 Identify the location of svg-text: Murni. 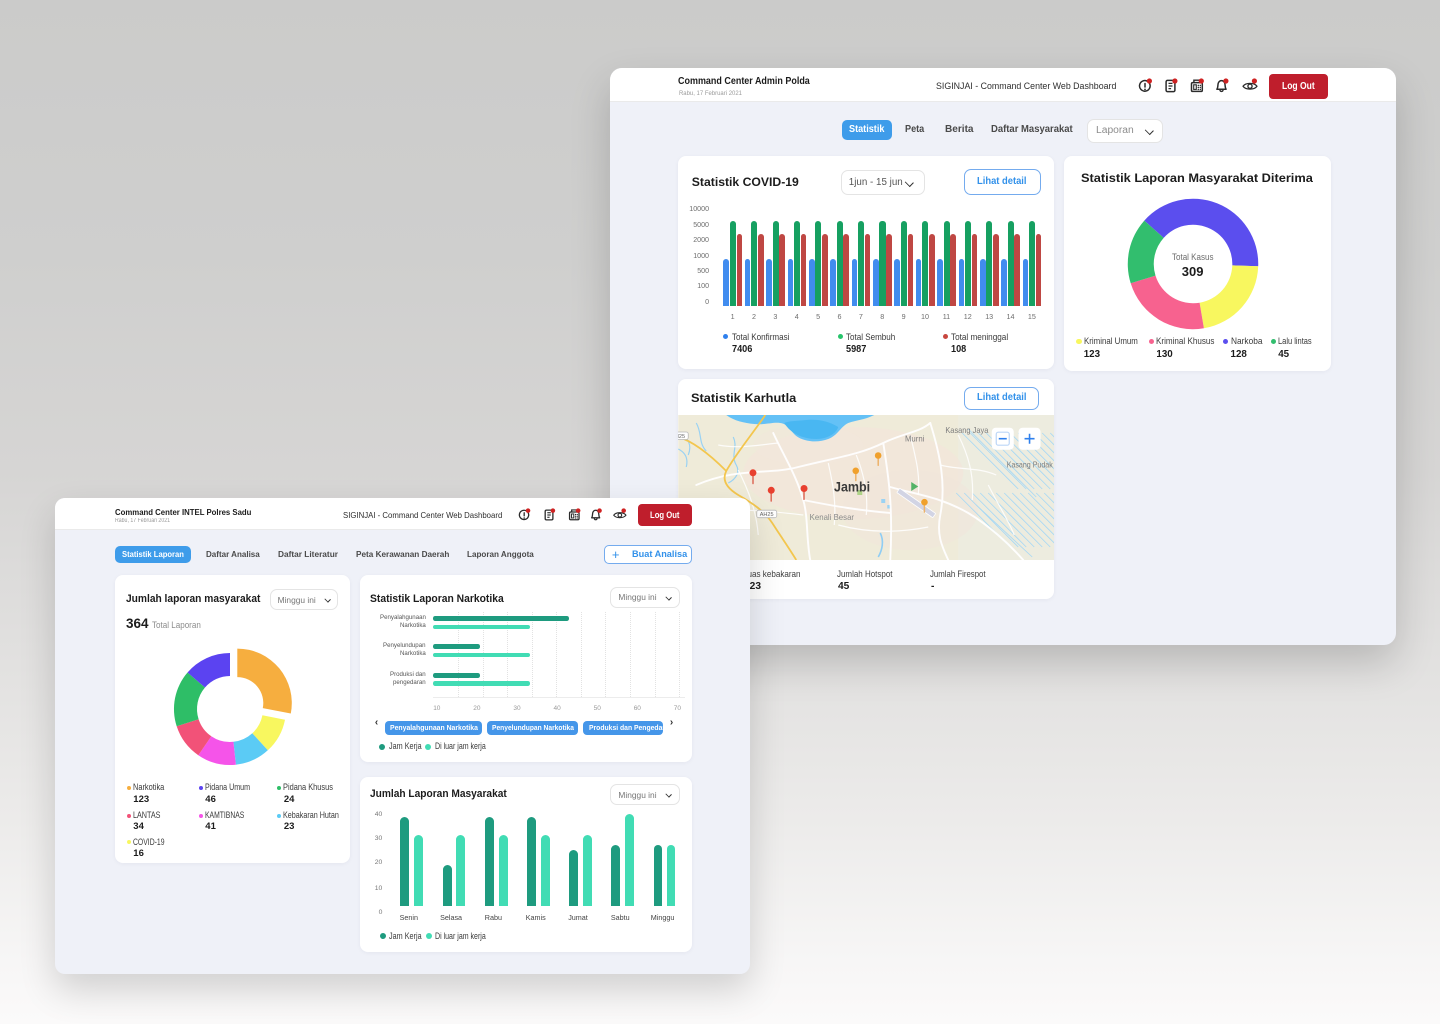
(914, 439).